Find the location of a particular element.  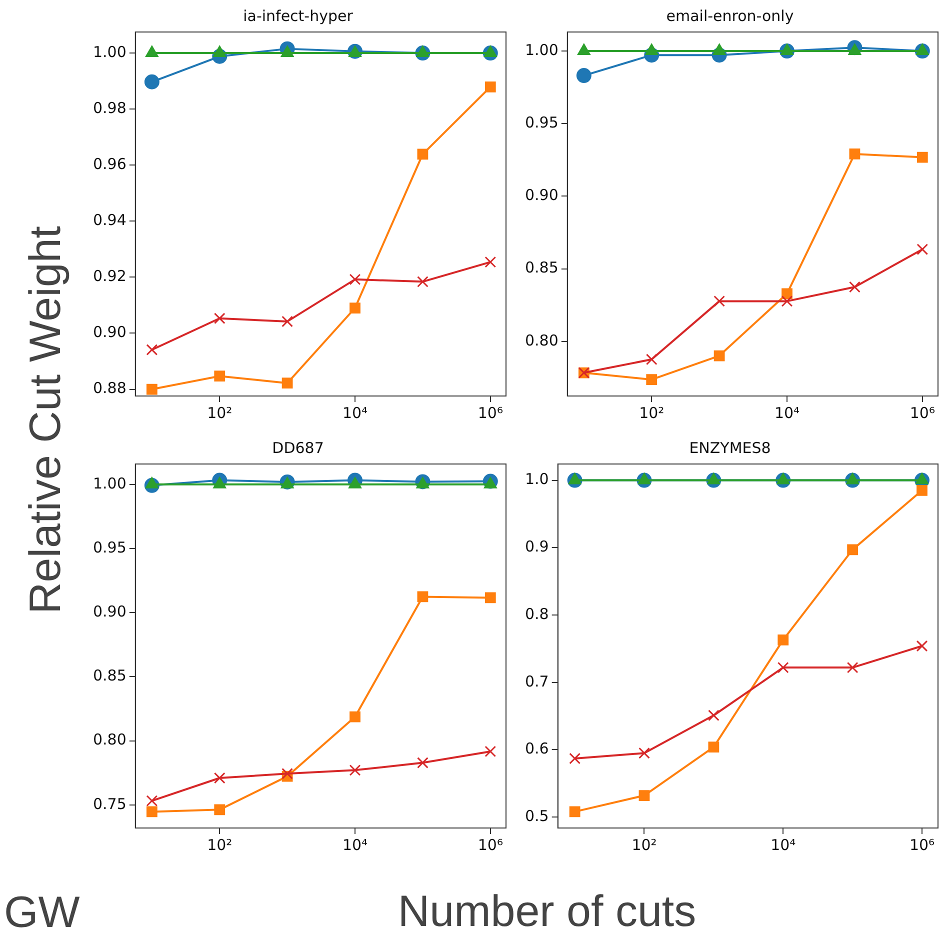

y-tick-label: 0.75 is located at coordinates (109, 803).